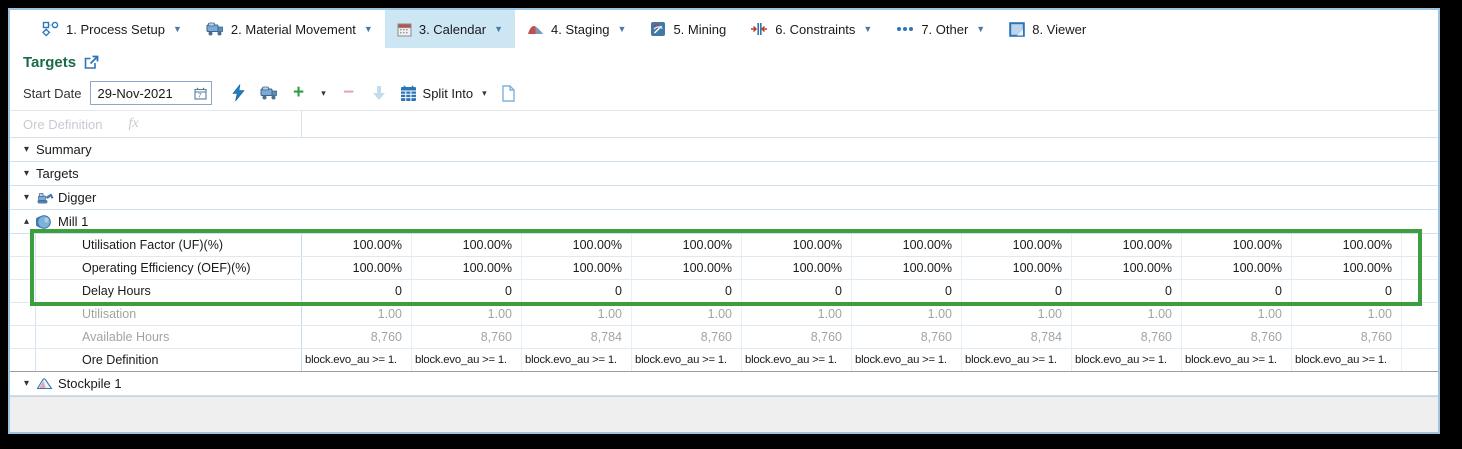  I want to click on tab-constraints: 6. Constraints ▼, so click(811, 29).